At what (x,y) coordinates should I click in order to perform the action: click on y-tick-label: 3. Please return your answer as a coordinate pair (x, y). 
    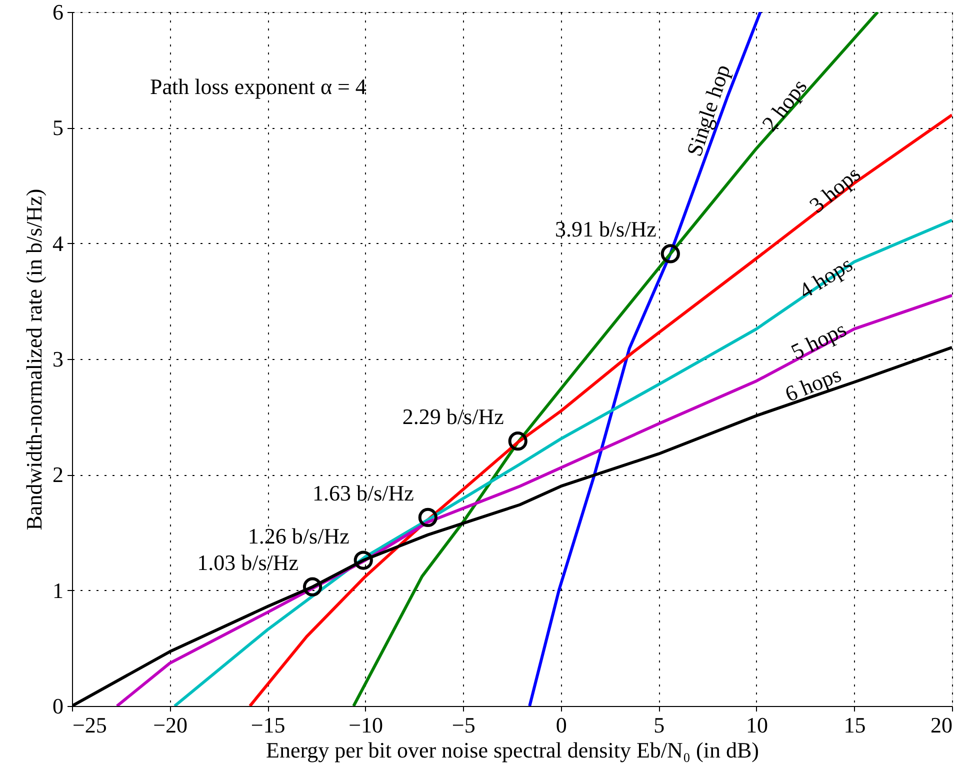
    Looking at the image, I should click on (58, 359).